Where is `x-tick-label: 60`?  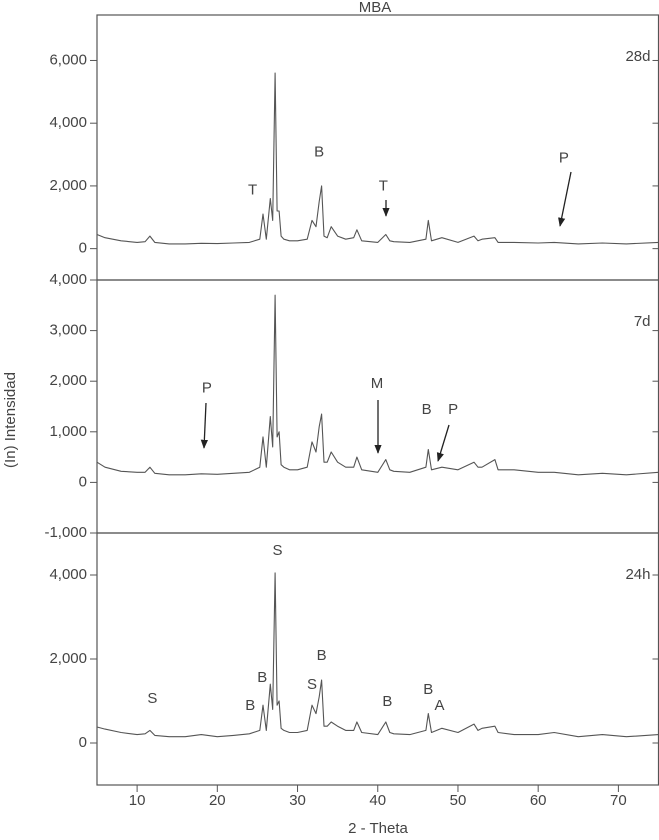
x-tick-label: 60 is located at coordinates (538, 800).